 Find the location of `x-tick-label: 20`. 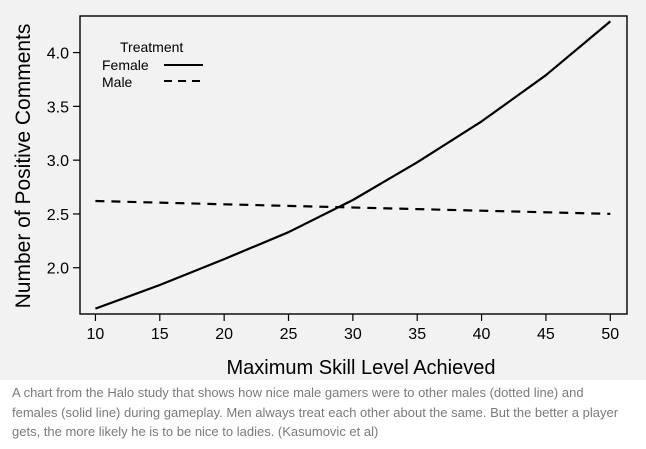

x-tick-label: 20 is located at coordinates (224, 334).